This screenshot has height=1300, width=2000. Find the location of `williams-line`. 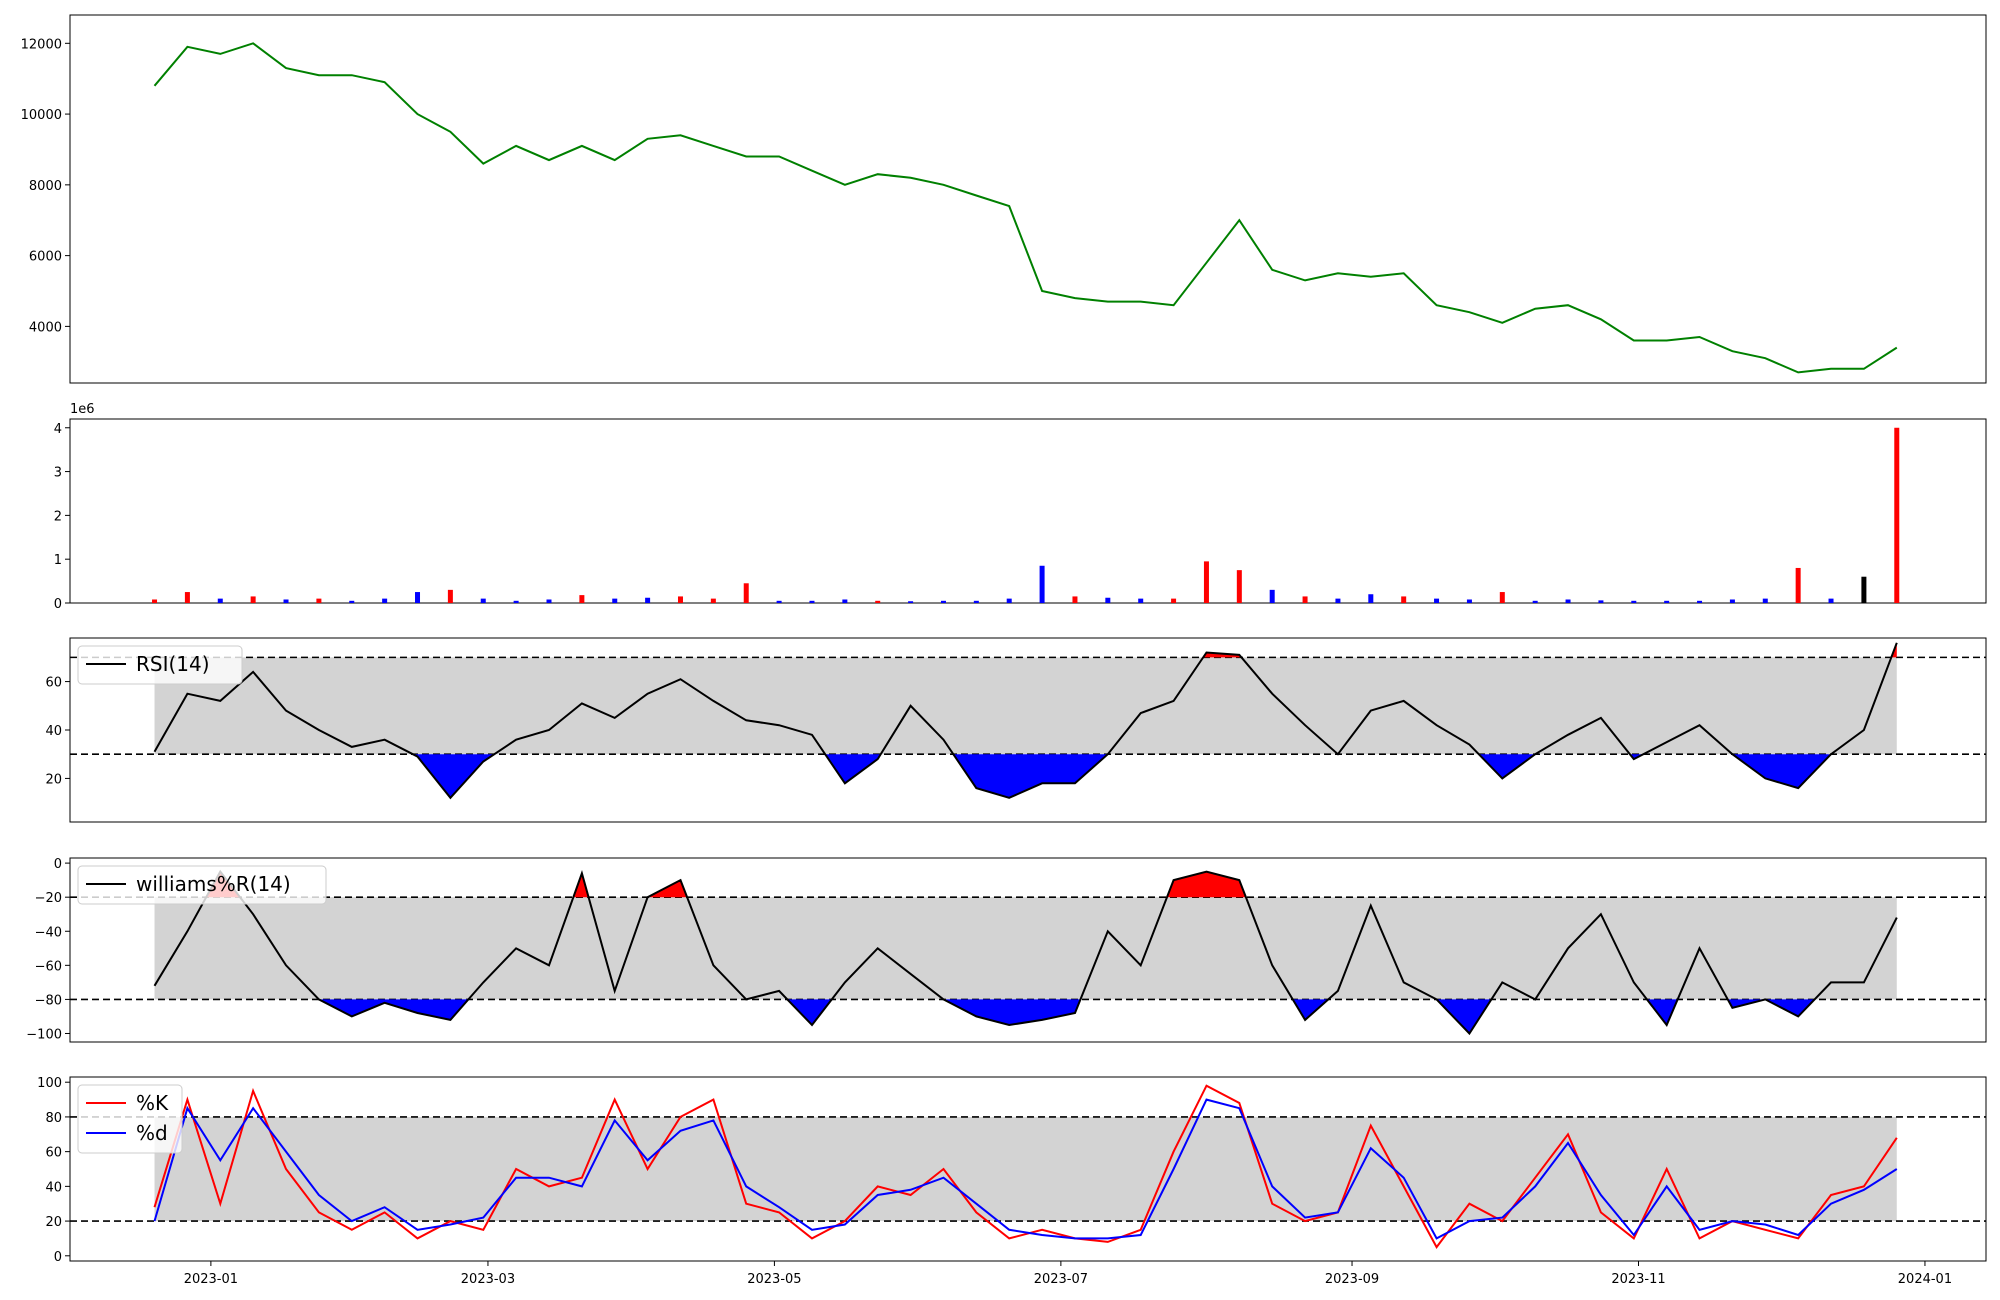

williams-line is located at coordinates (1025, 952).